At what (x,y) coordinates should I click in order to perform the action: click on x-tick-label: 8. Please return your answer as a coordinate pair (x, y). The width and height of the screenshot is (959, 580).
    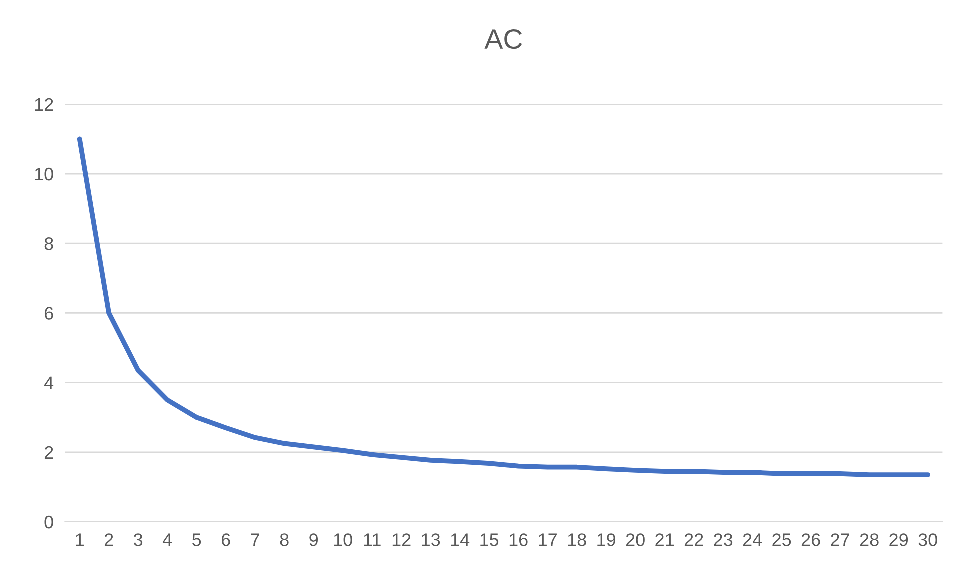
    Looking at the image, I should click on (284, 540).